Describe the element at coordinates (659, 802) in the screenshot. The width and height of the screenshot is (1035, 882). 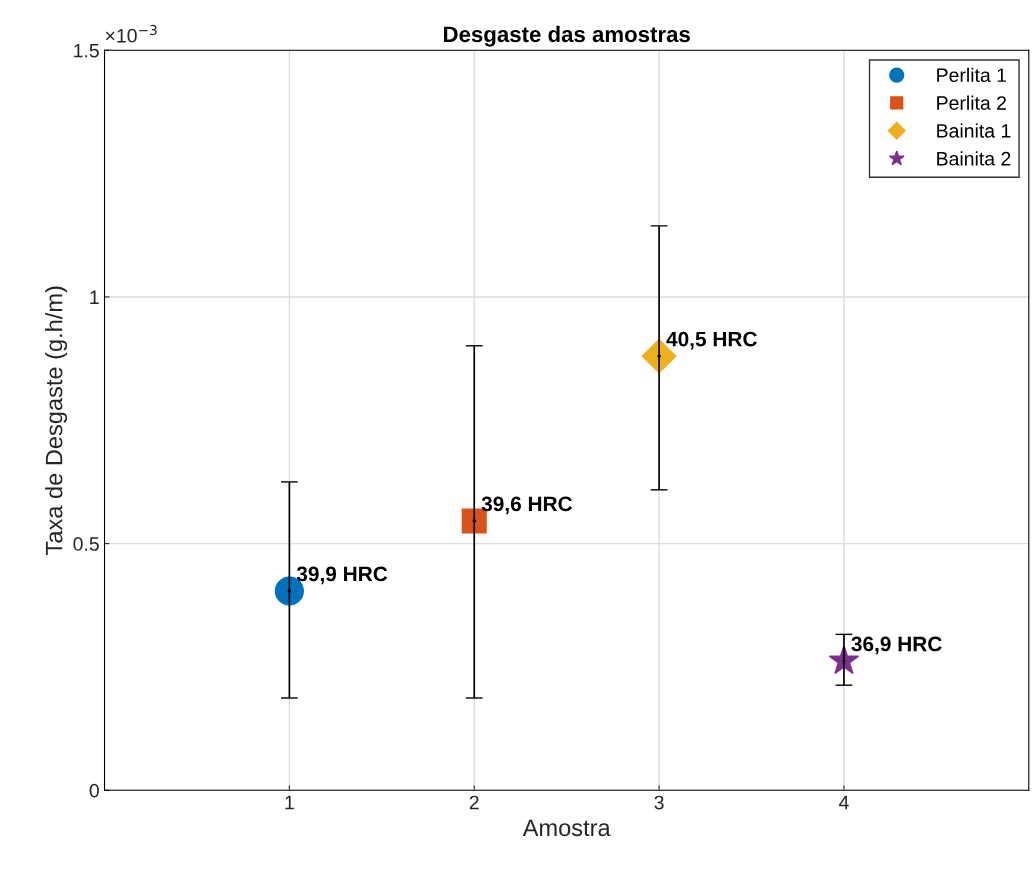
I see `x-tick-label: 3` at that location.